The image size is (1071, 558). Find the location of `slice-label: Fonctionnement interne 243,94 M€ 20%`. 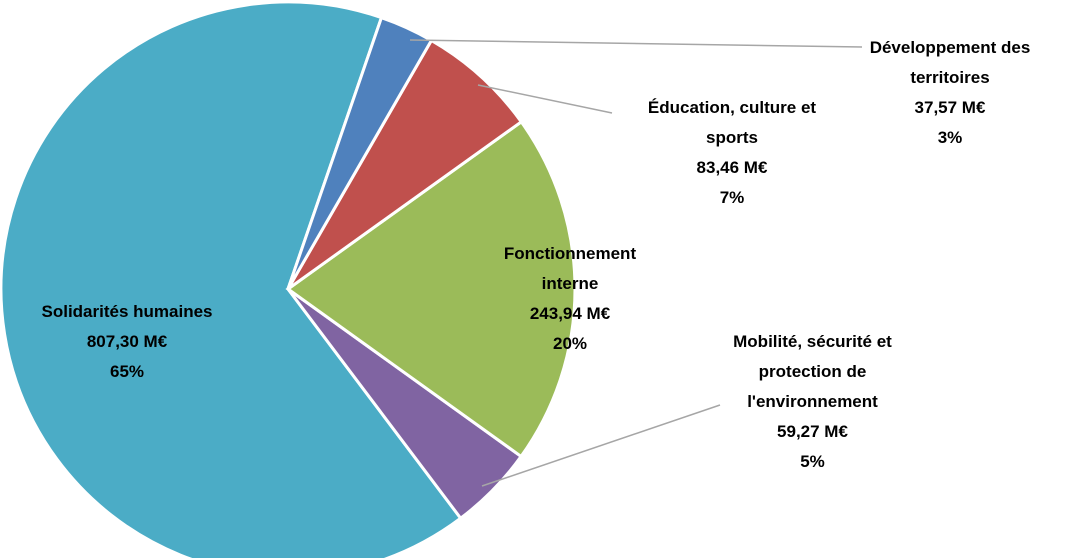

slice-label: Fonctionnement interne 243,94 M€ 20% is located at coordinates (570, 299).